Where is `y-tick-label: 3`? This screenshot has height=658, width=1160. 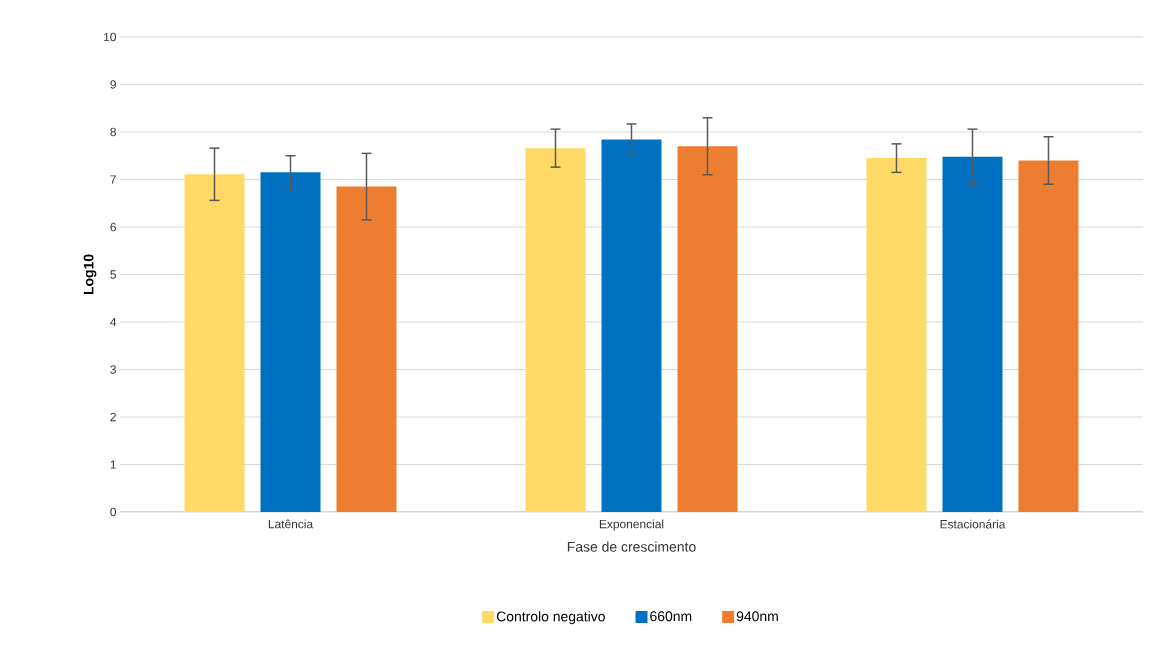 y-tick-label: 3 is located at coordinates (113, 369).